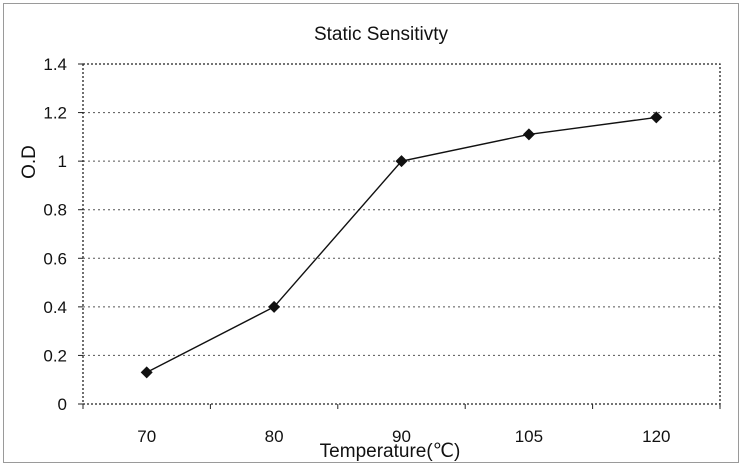 The height and width of the screenshot is (468, 744). Describe the element at coordinates (656, 436) in the screenshot. I see `x-tick-label: 120` at that location.